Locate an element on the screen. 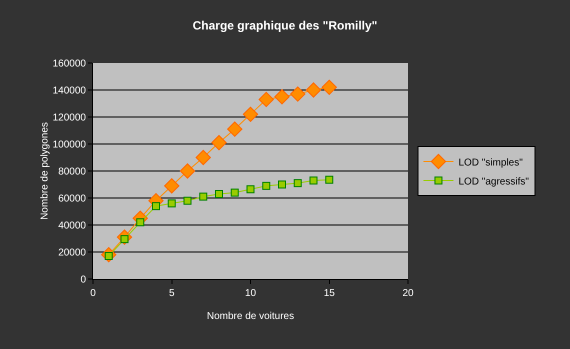  x-axis-title: Nombre de voitures is located at coordinates (250, 316).